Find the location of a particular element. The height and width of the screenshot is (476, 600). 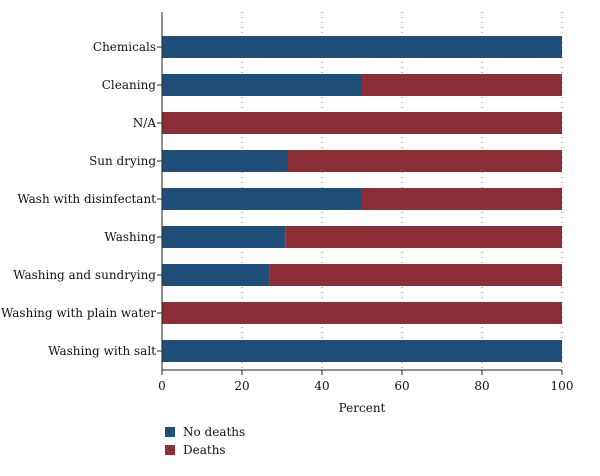

legend-item-no-deaths: No deaths is located at coordinates (205, 432).